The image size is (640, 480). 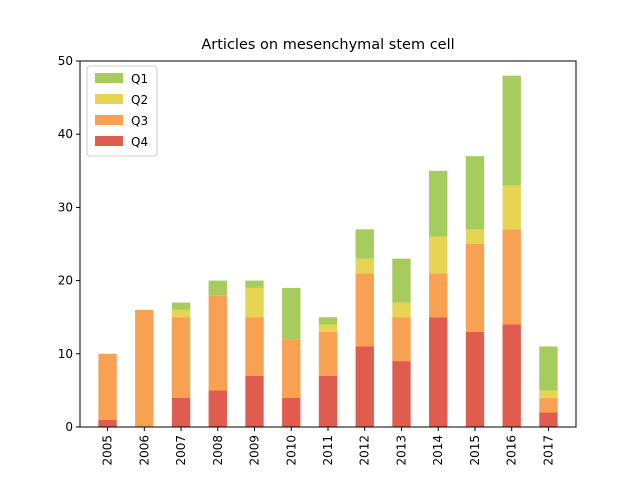 What do you see at coordinates (254, 401) in the screenshot?
I see `bar-2009-q4` at bounding box center [254, 401].